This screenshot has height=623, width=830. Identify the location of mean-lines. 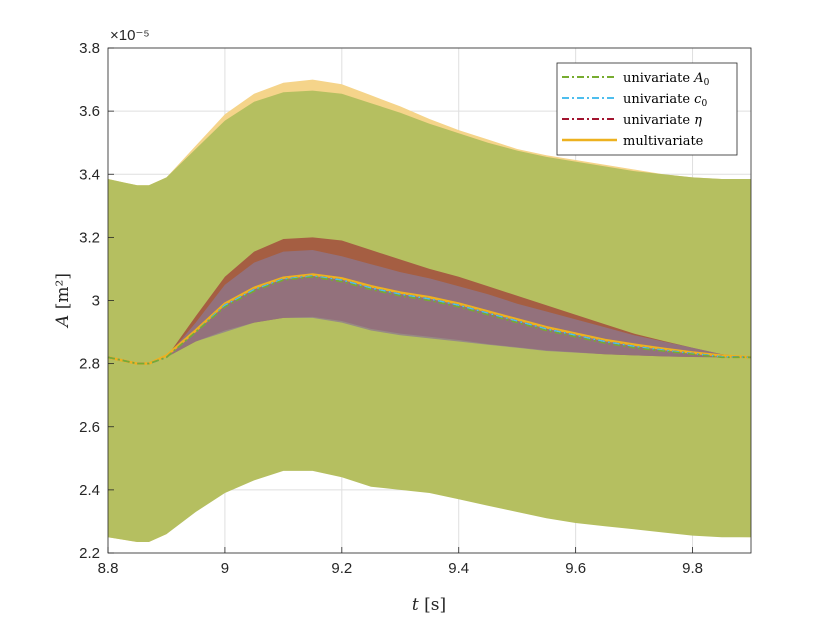
(429, 319).